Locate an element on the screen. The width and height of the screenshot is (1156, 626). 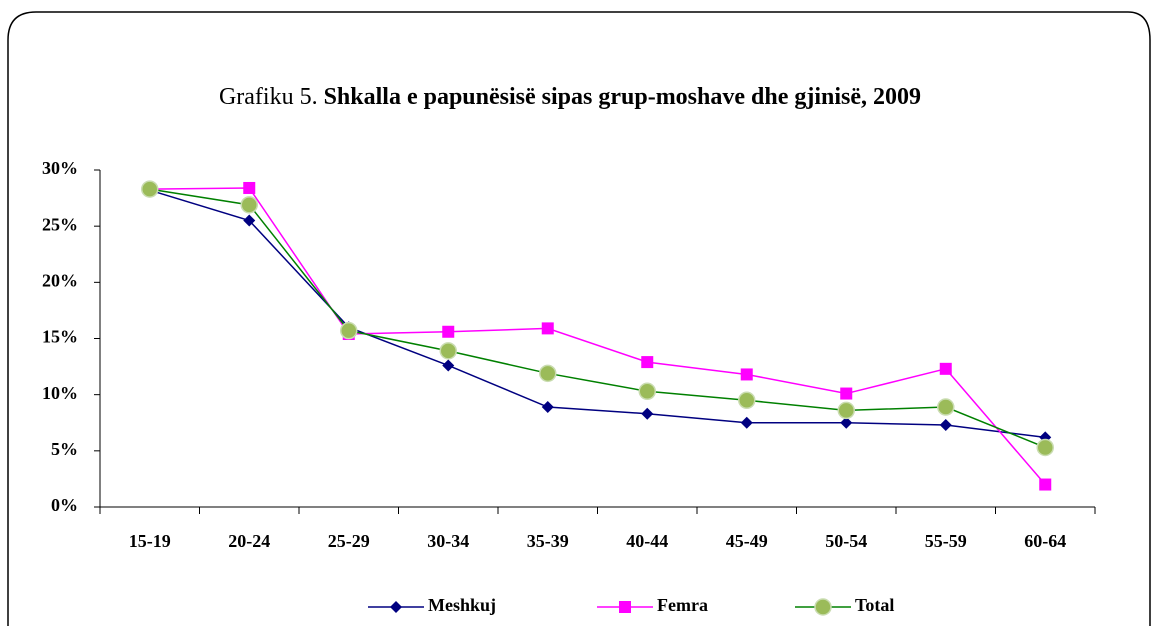
x-tick-label: 60-64 is located at coordinates (1045, 541).